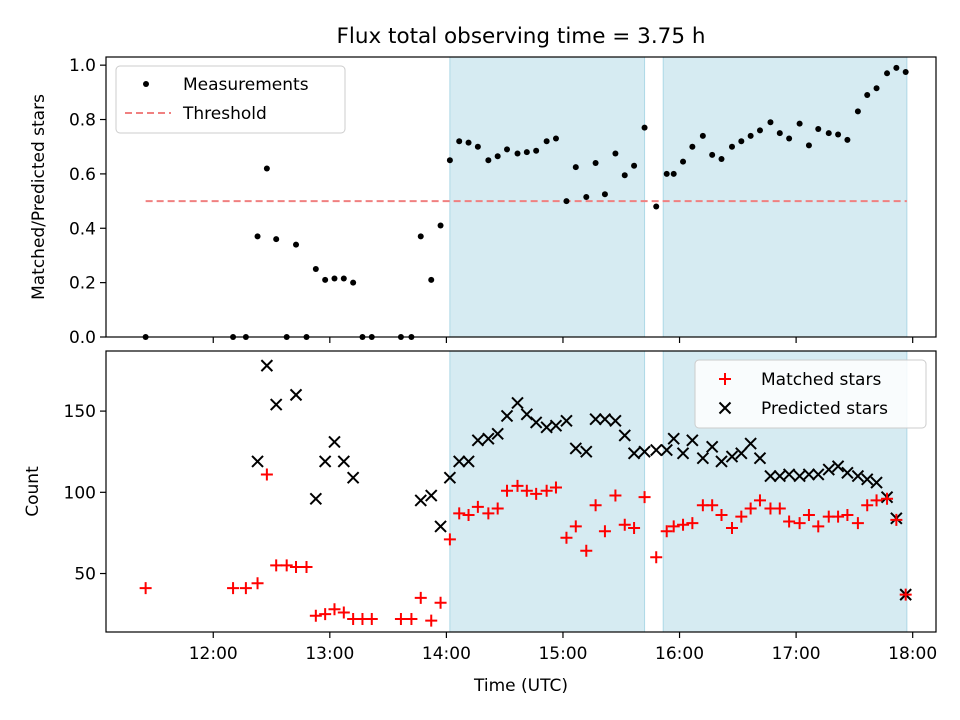 This screenshot has height=720, width=960. I want to click on x-tick-label: 13:00, so click(329, 654).